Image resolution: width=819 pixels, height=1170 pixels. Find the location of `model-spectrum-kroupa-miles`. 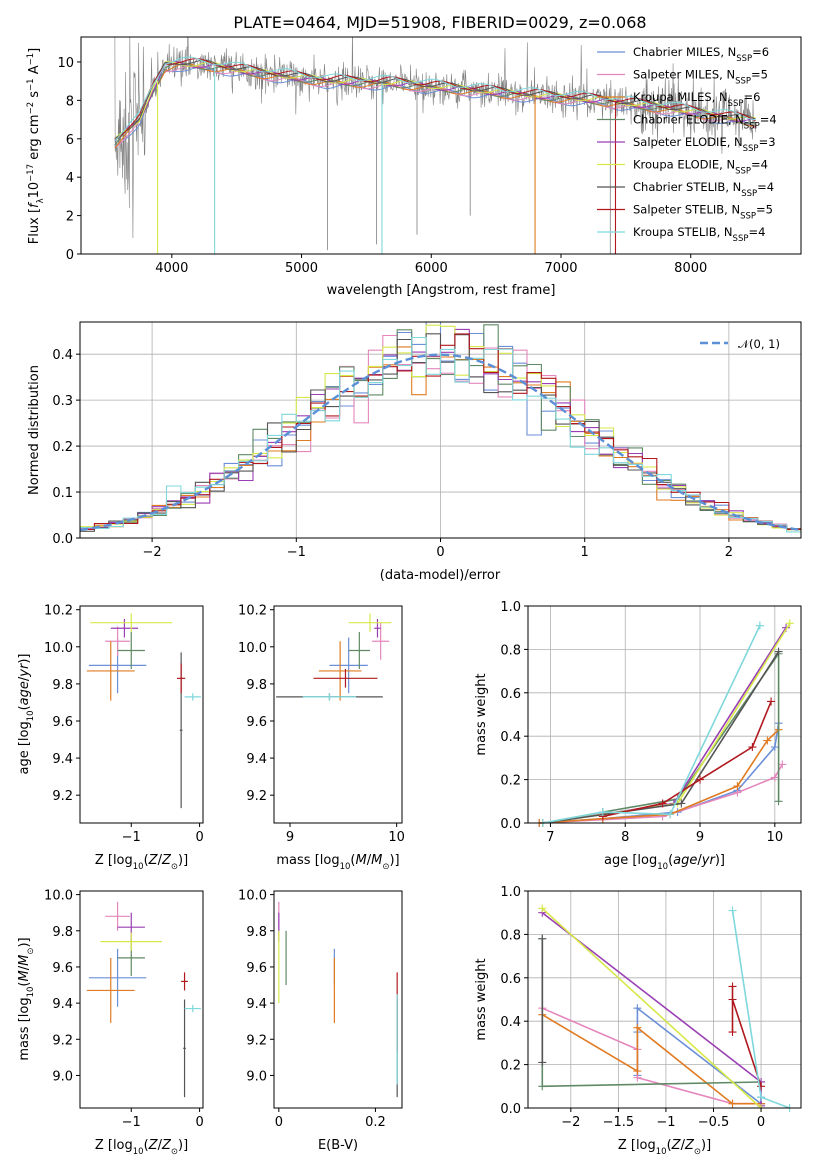

model-spectrum-kroupa-miles is located at coordinates (435, 106).